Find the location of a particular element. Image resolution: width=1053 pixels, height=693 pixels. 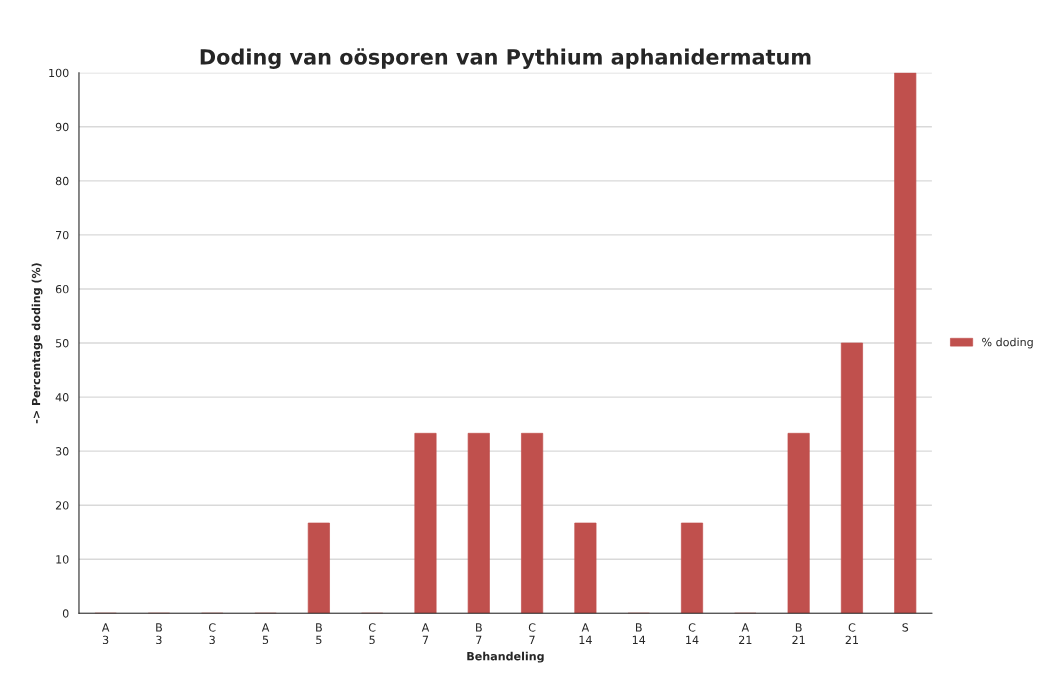

x-axis-title: Behandeling is located at coordinates (505, 657).